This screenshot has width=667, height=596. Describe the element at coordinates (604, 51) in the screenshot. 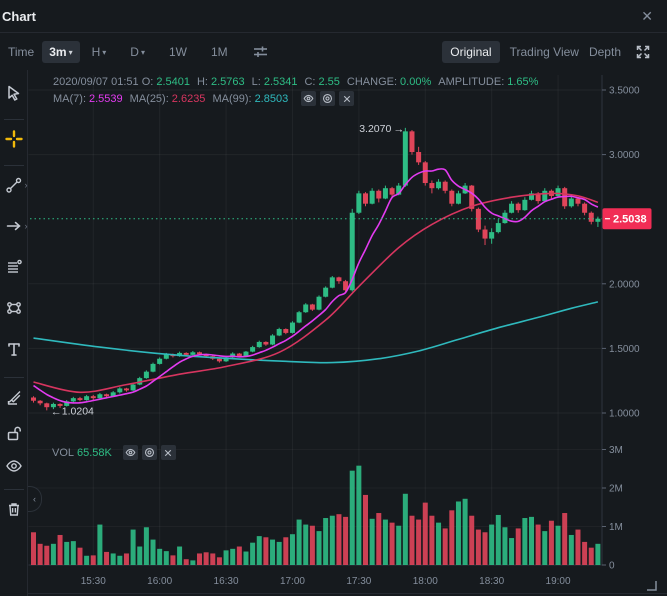

I see `mode-depth-button: Depth` at that location.